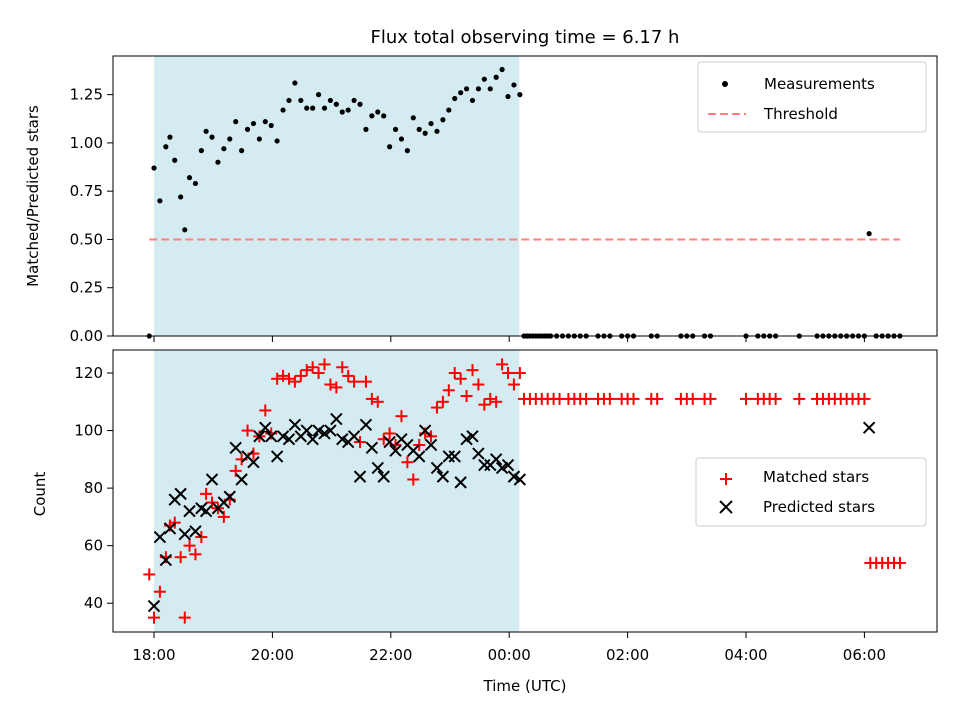 The image size is (960, 720). Describe the element at coordinates (40, 494) in the screenshot. I see `bottom-y-axis-label: Count` at that location.